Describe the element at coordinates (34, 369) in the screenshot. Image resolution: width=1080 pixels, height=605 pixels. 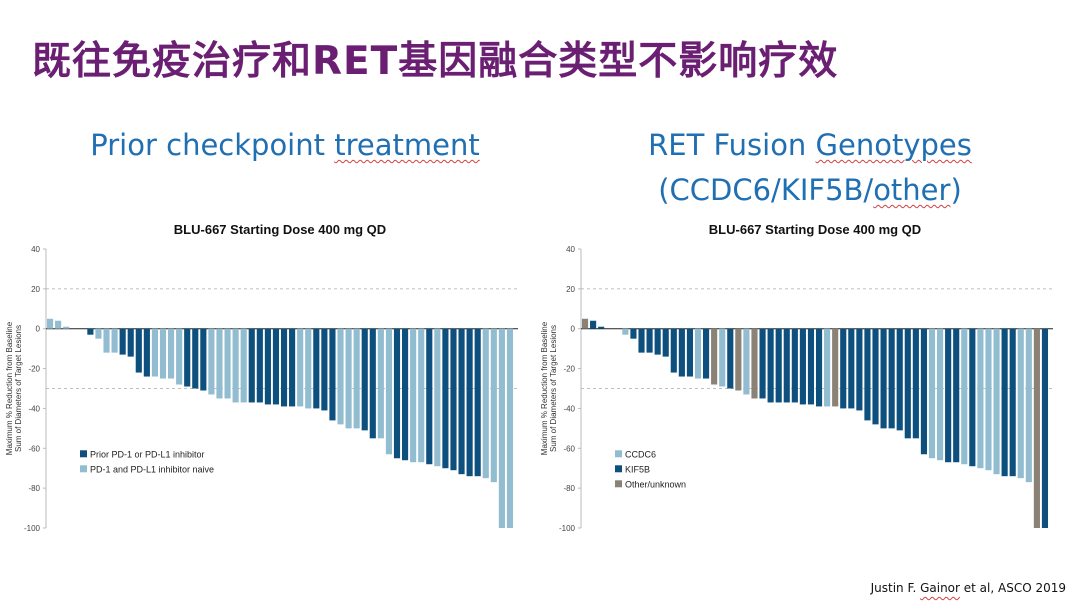
I see `y-tick-label: -20` at that location.